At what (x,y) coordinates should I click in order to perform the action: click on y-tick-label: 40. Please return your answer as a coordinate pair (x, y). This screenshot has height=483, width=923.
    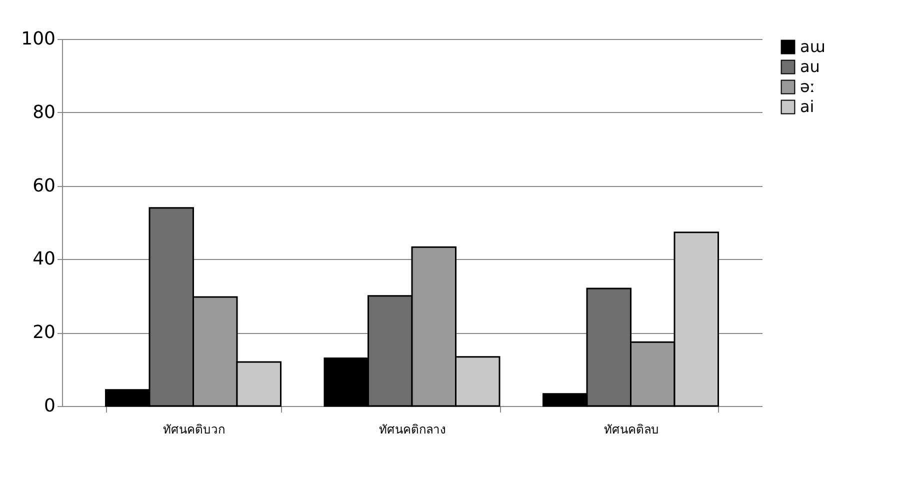
    Looking at the image, I should click on (44, 259).